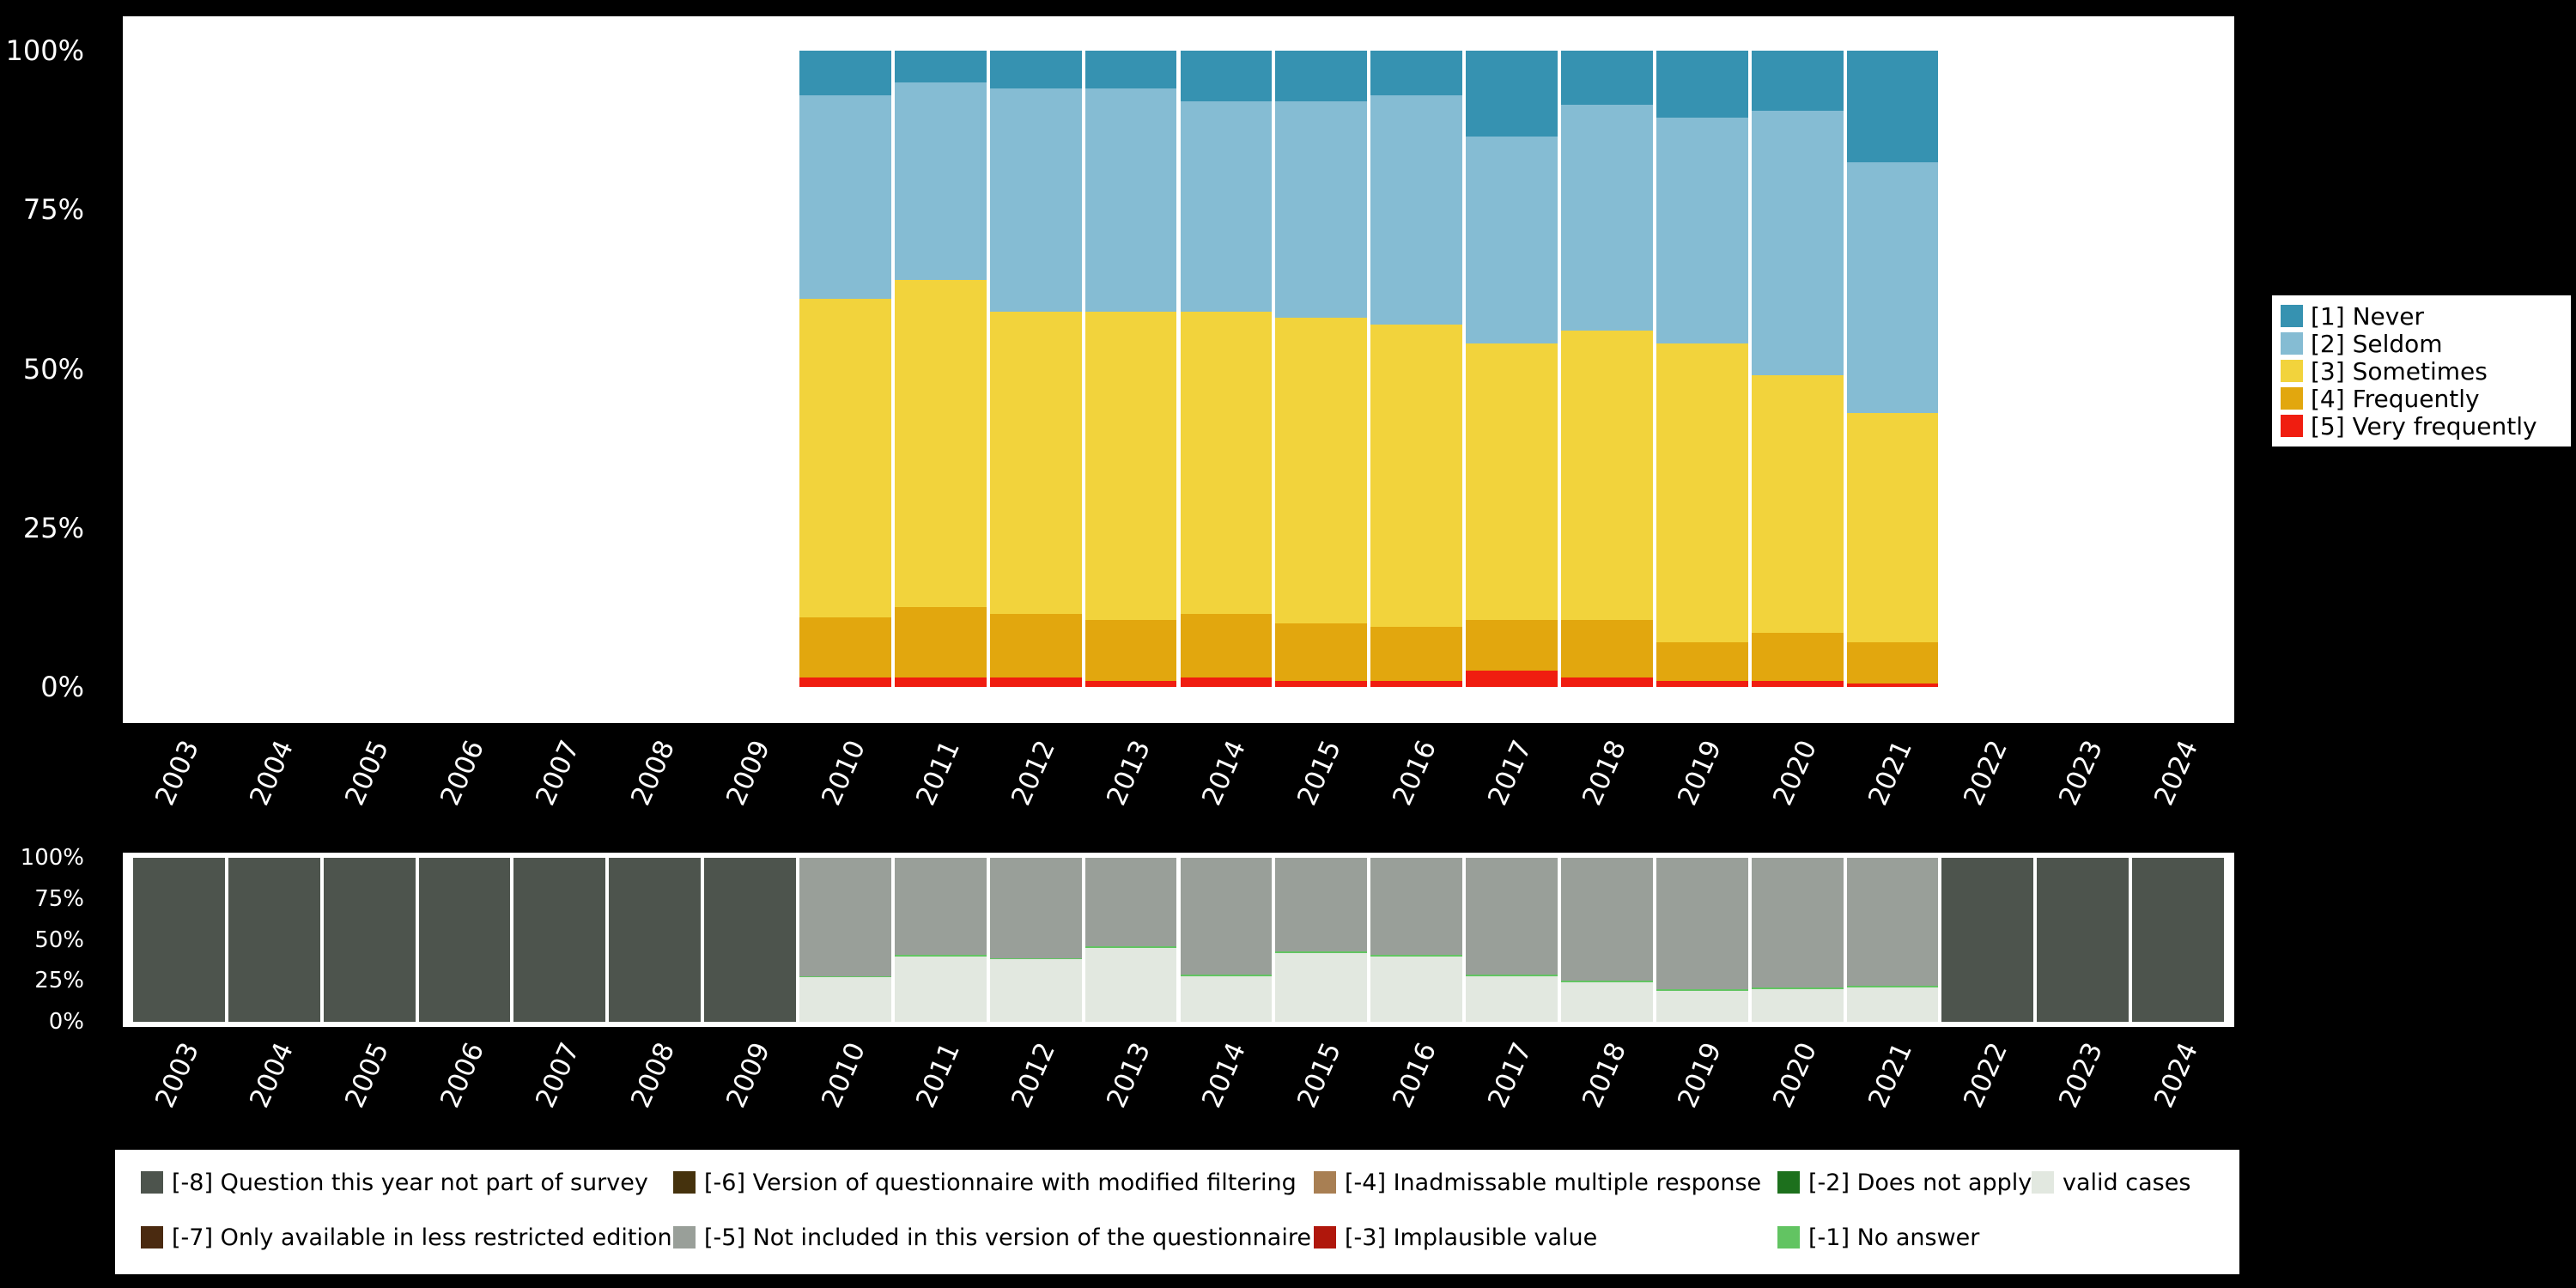  I want to click on bar-slot-2012, so click(1036, 369).